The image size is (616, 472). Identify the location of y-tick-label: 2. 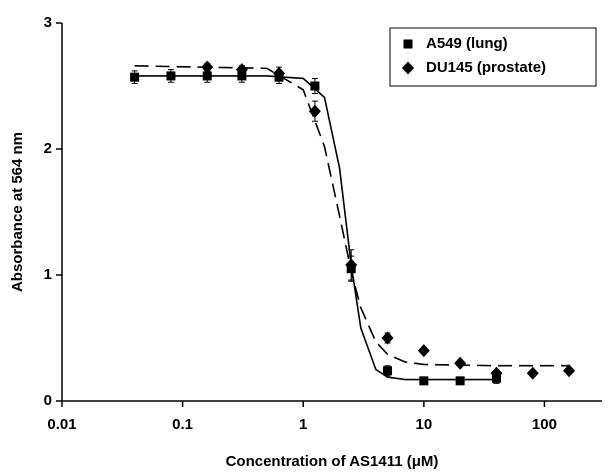
(48, 148).